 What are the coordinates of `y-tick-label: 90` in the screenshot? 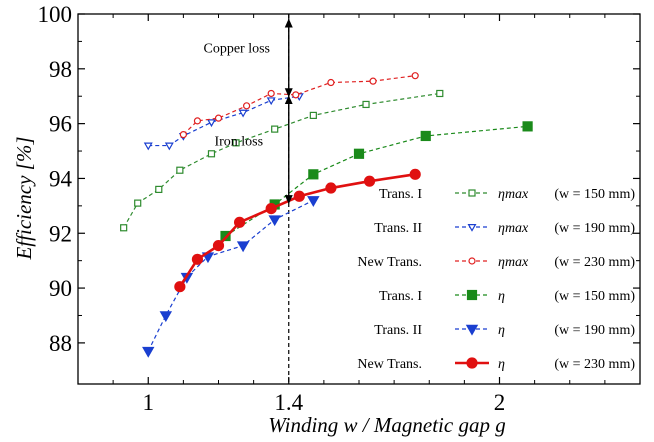 It's located at (60, 288).